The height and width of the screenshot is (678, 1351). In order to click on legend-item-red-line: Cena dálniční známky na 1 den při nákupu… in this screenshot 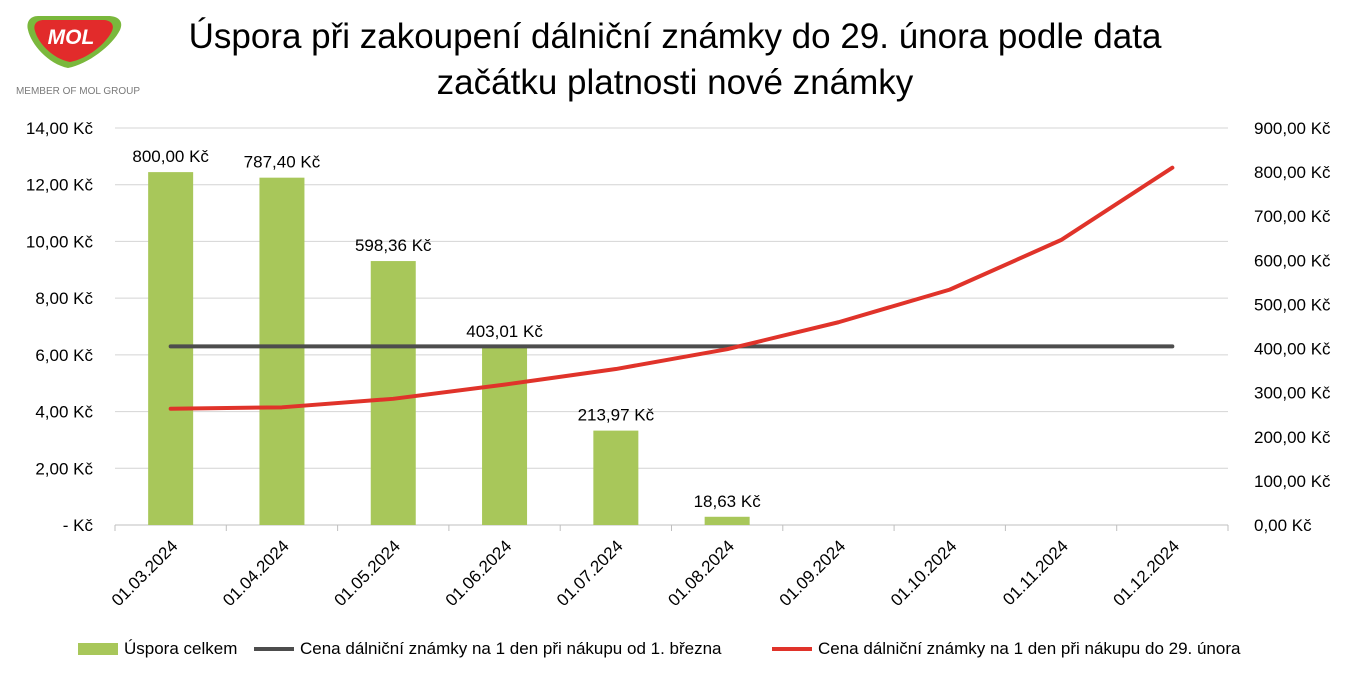, I will do `click(1006, 649)`.